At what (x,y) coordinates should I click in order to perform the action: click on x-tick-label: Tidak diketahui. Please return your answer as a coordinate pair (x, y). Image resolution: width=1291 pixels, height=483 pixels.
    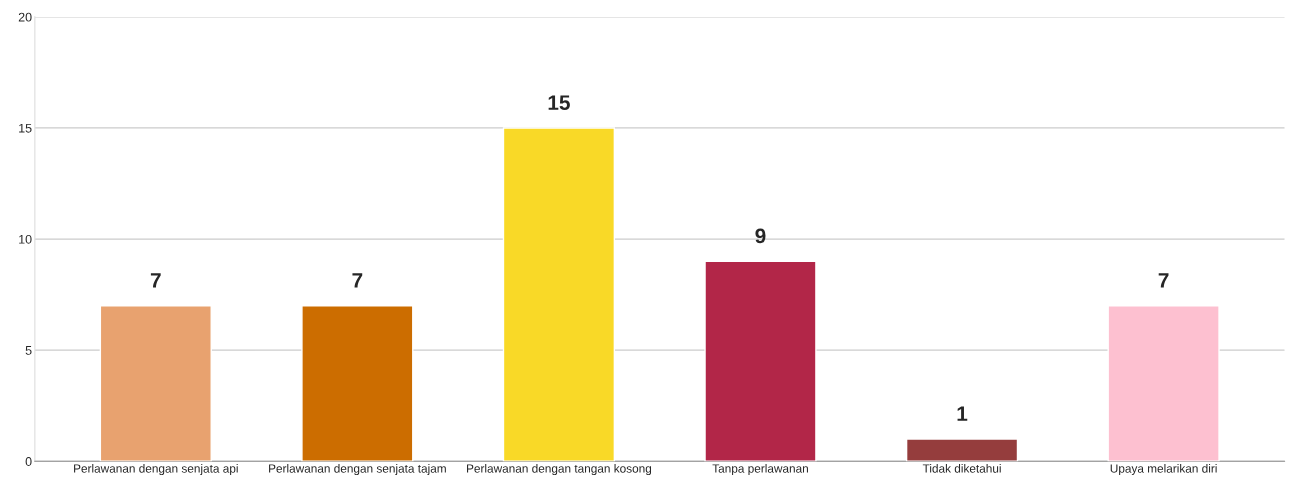
    Looking at the image, I should click on (961, 468).